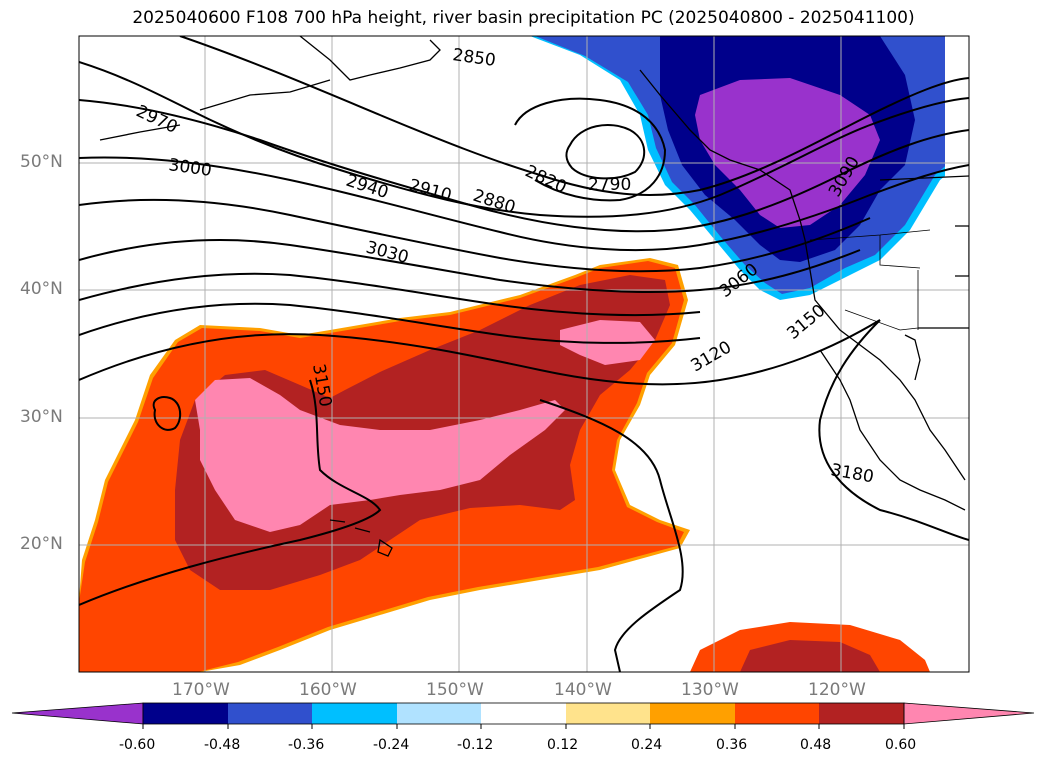 This screenshot has height=765, width=1047. What do you see at coordinates (201, 690) in the screenshot?
I see `lon-label-170w: 170°W` at bounding box center [201, 690].